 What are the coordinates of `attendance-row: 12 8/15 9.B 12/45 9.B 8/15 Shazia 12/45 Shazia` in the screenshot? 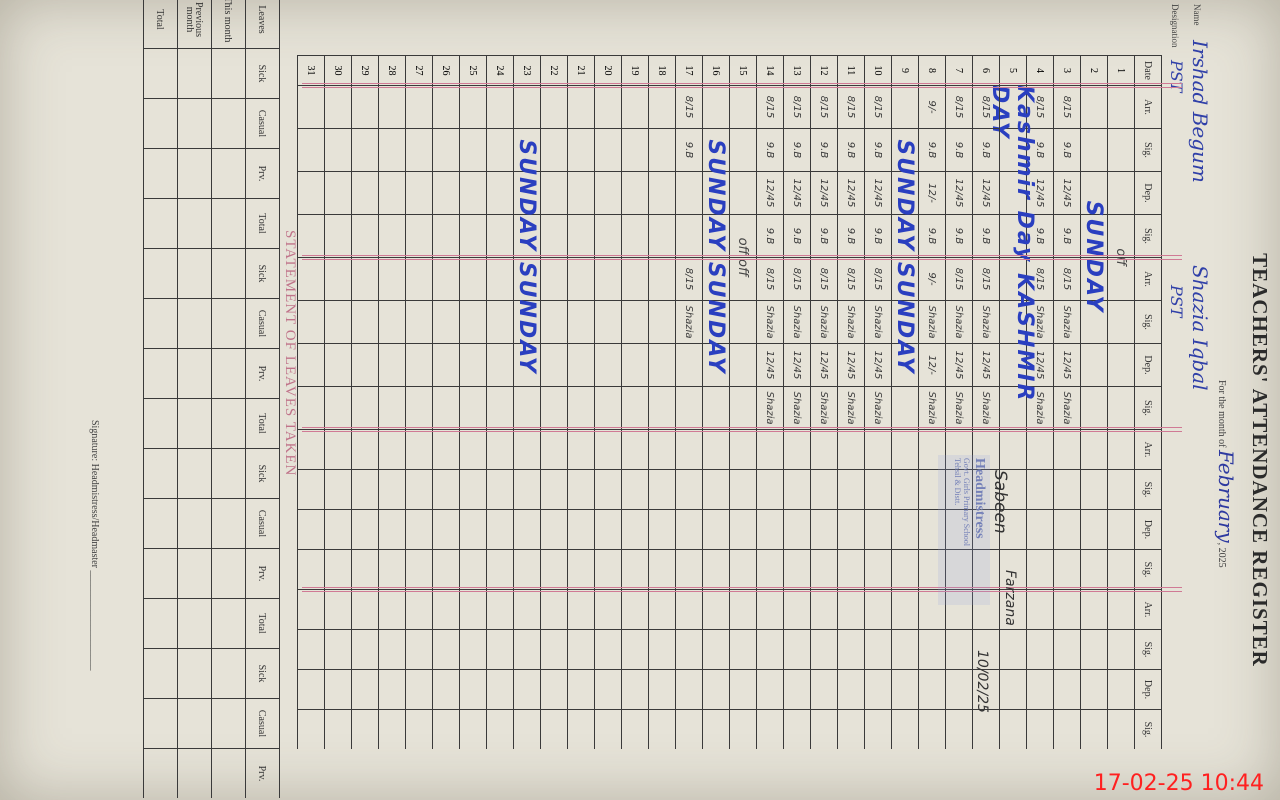 It's located at (824, 402).